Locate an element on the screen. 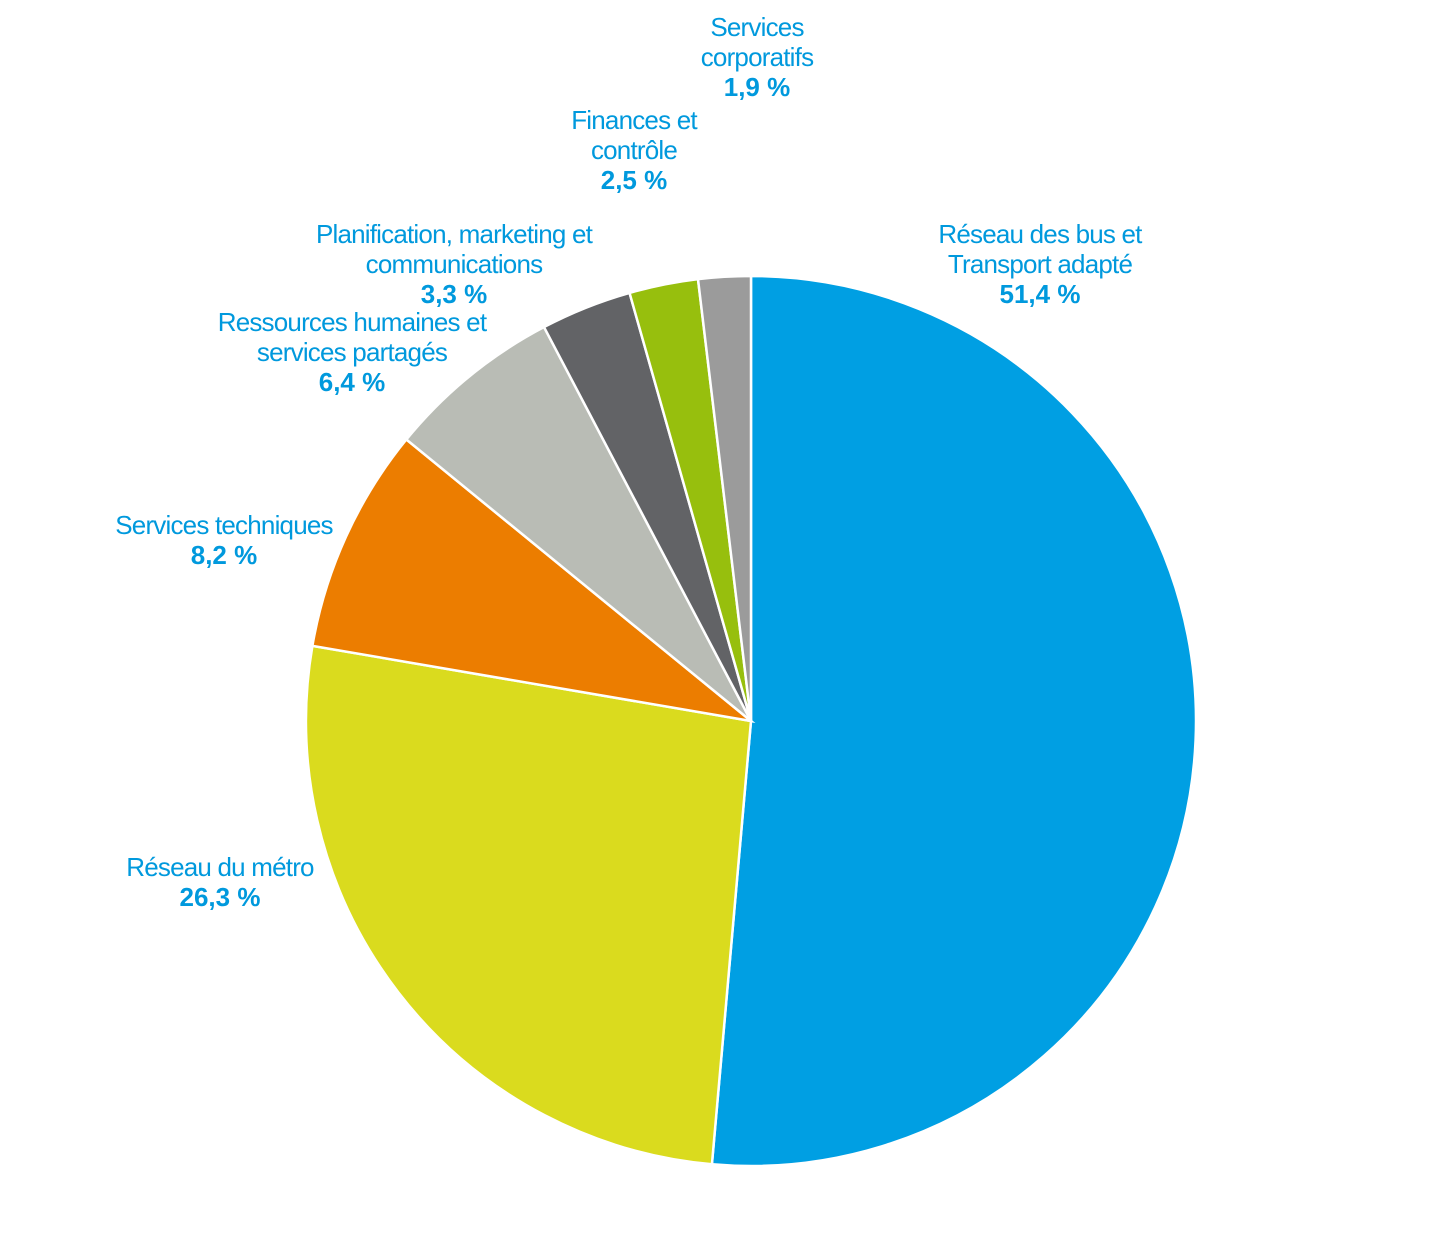 The width and height of the screenshot is (1442, 1240). slice-label-line: Planification, marketing et is located at coordinates (455, 234).